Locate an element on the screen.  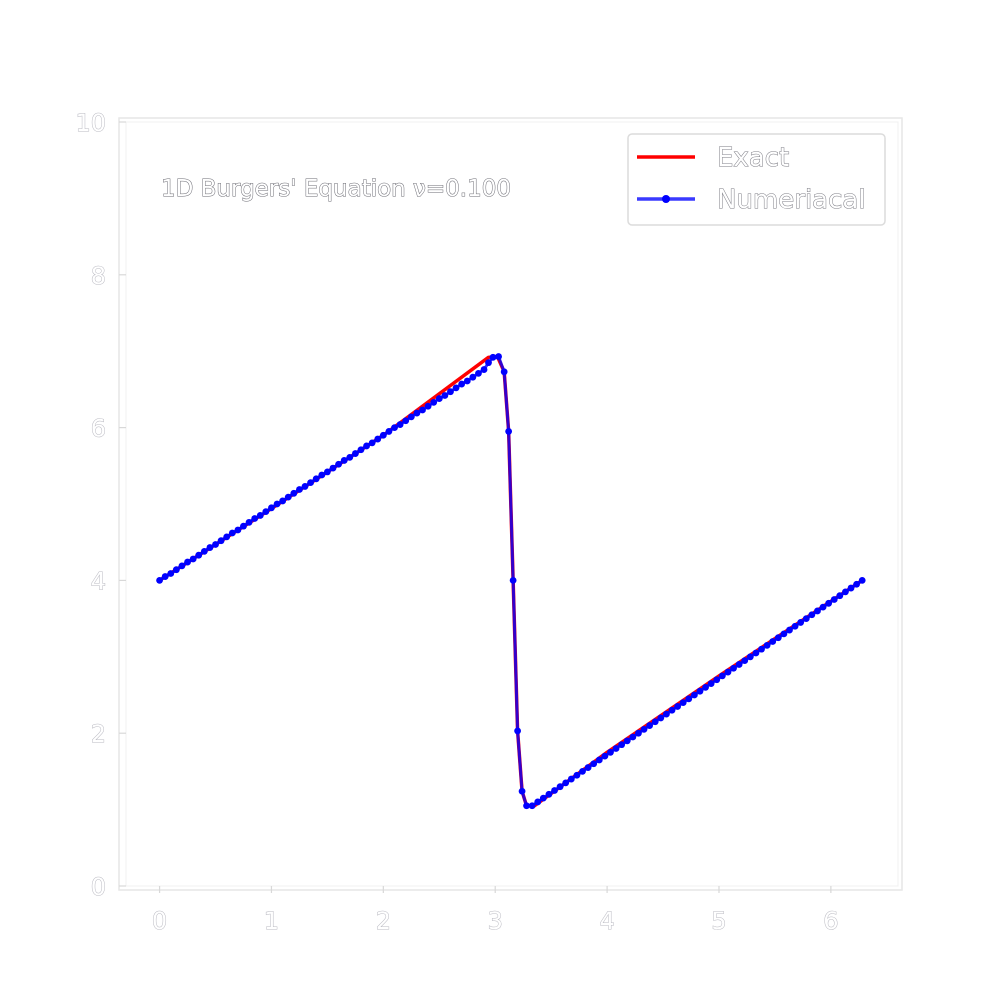
equation-annotation: 1D Burgers' Equation ν=0.100 is located at coordinates (336, 189).